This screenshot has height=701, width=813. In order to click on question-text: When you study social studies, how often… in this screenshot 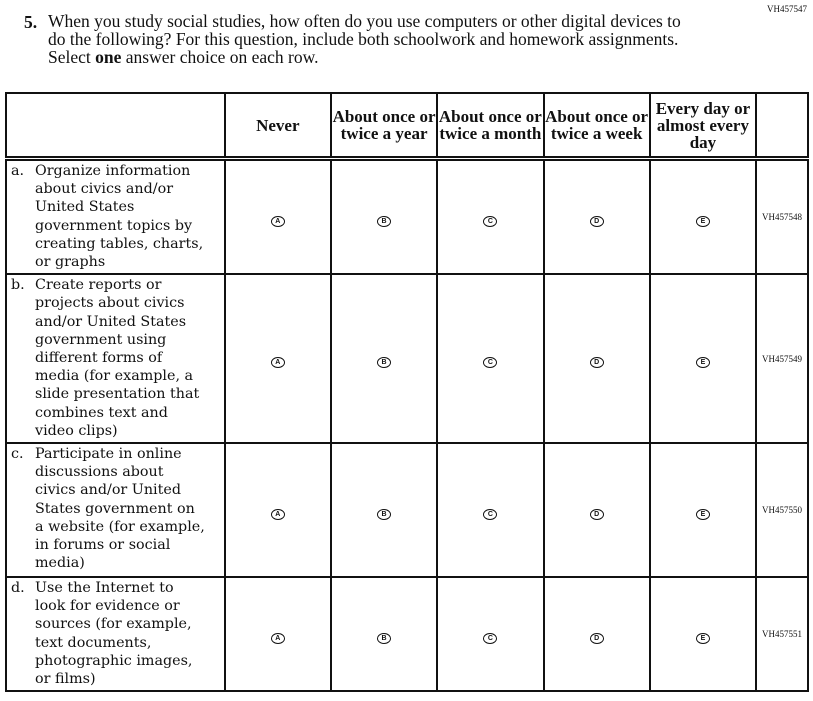, I will do `click(373, 39)`.